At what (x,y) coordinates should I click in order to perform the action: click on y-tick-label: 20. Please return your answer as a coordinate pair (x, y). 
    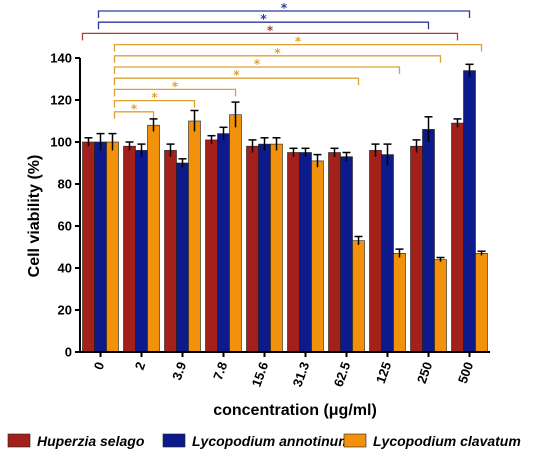
    Looking at the image, I should click on (65, 310).